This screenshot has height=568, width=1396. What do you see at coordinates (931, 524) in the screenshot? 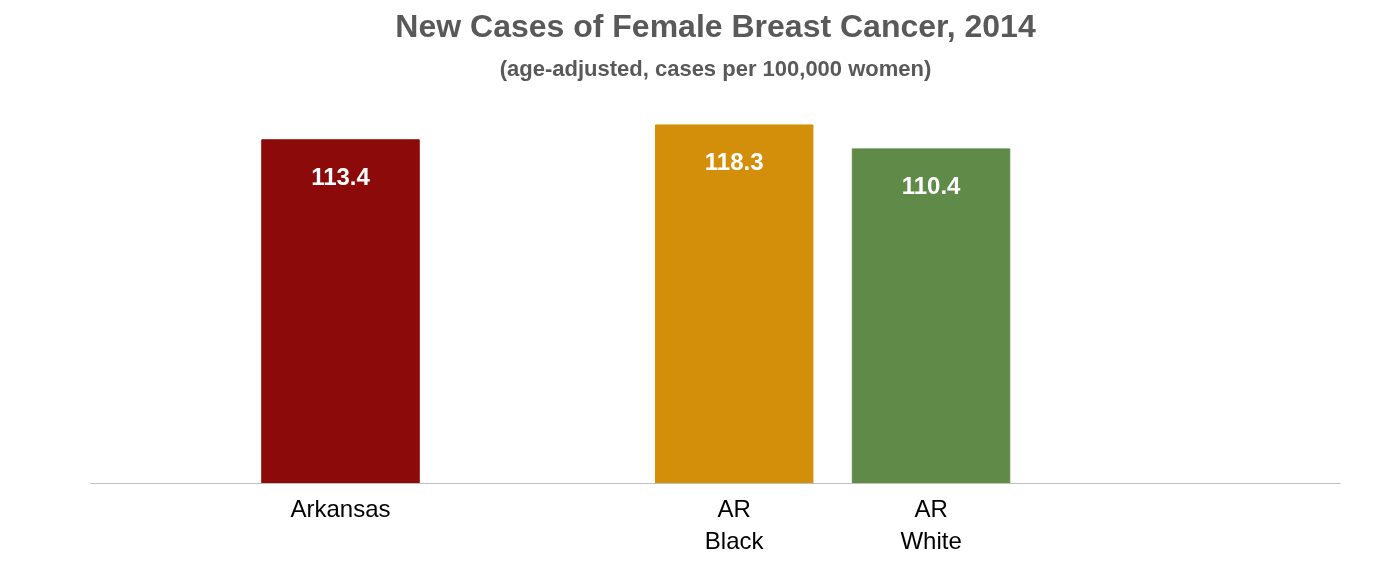
I see `x-tick-label: AR White` at bounding box center [931, 524].